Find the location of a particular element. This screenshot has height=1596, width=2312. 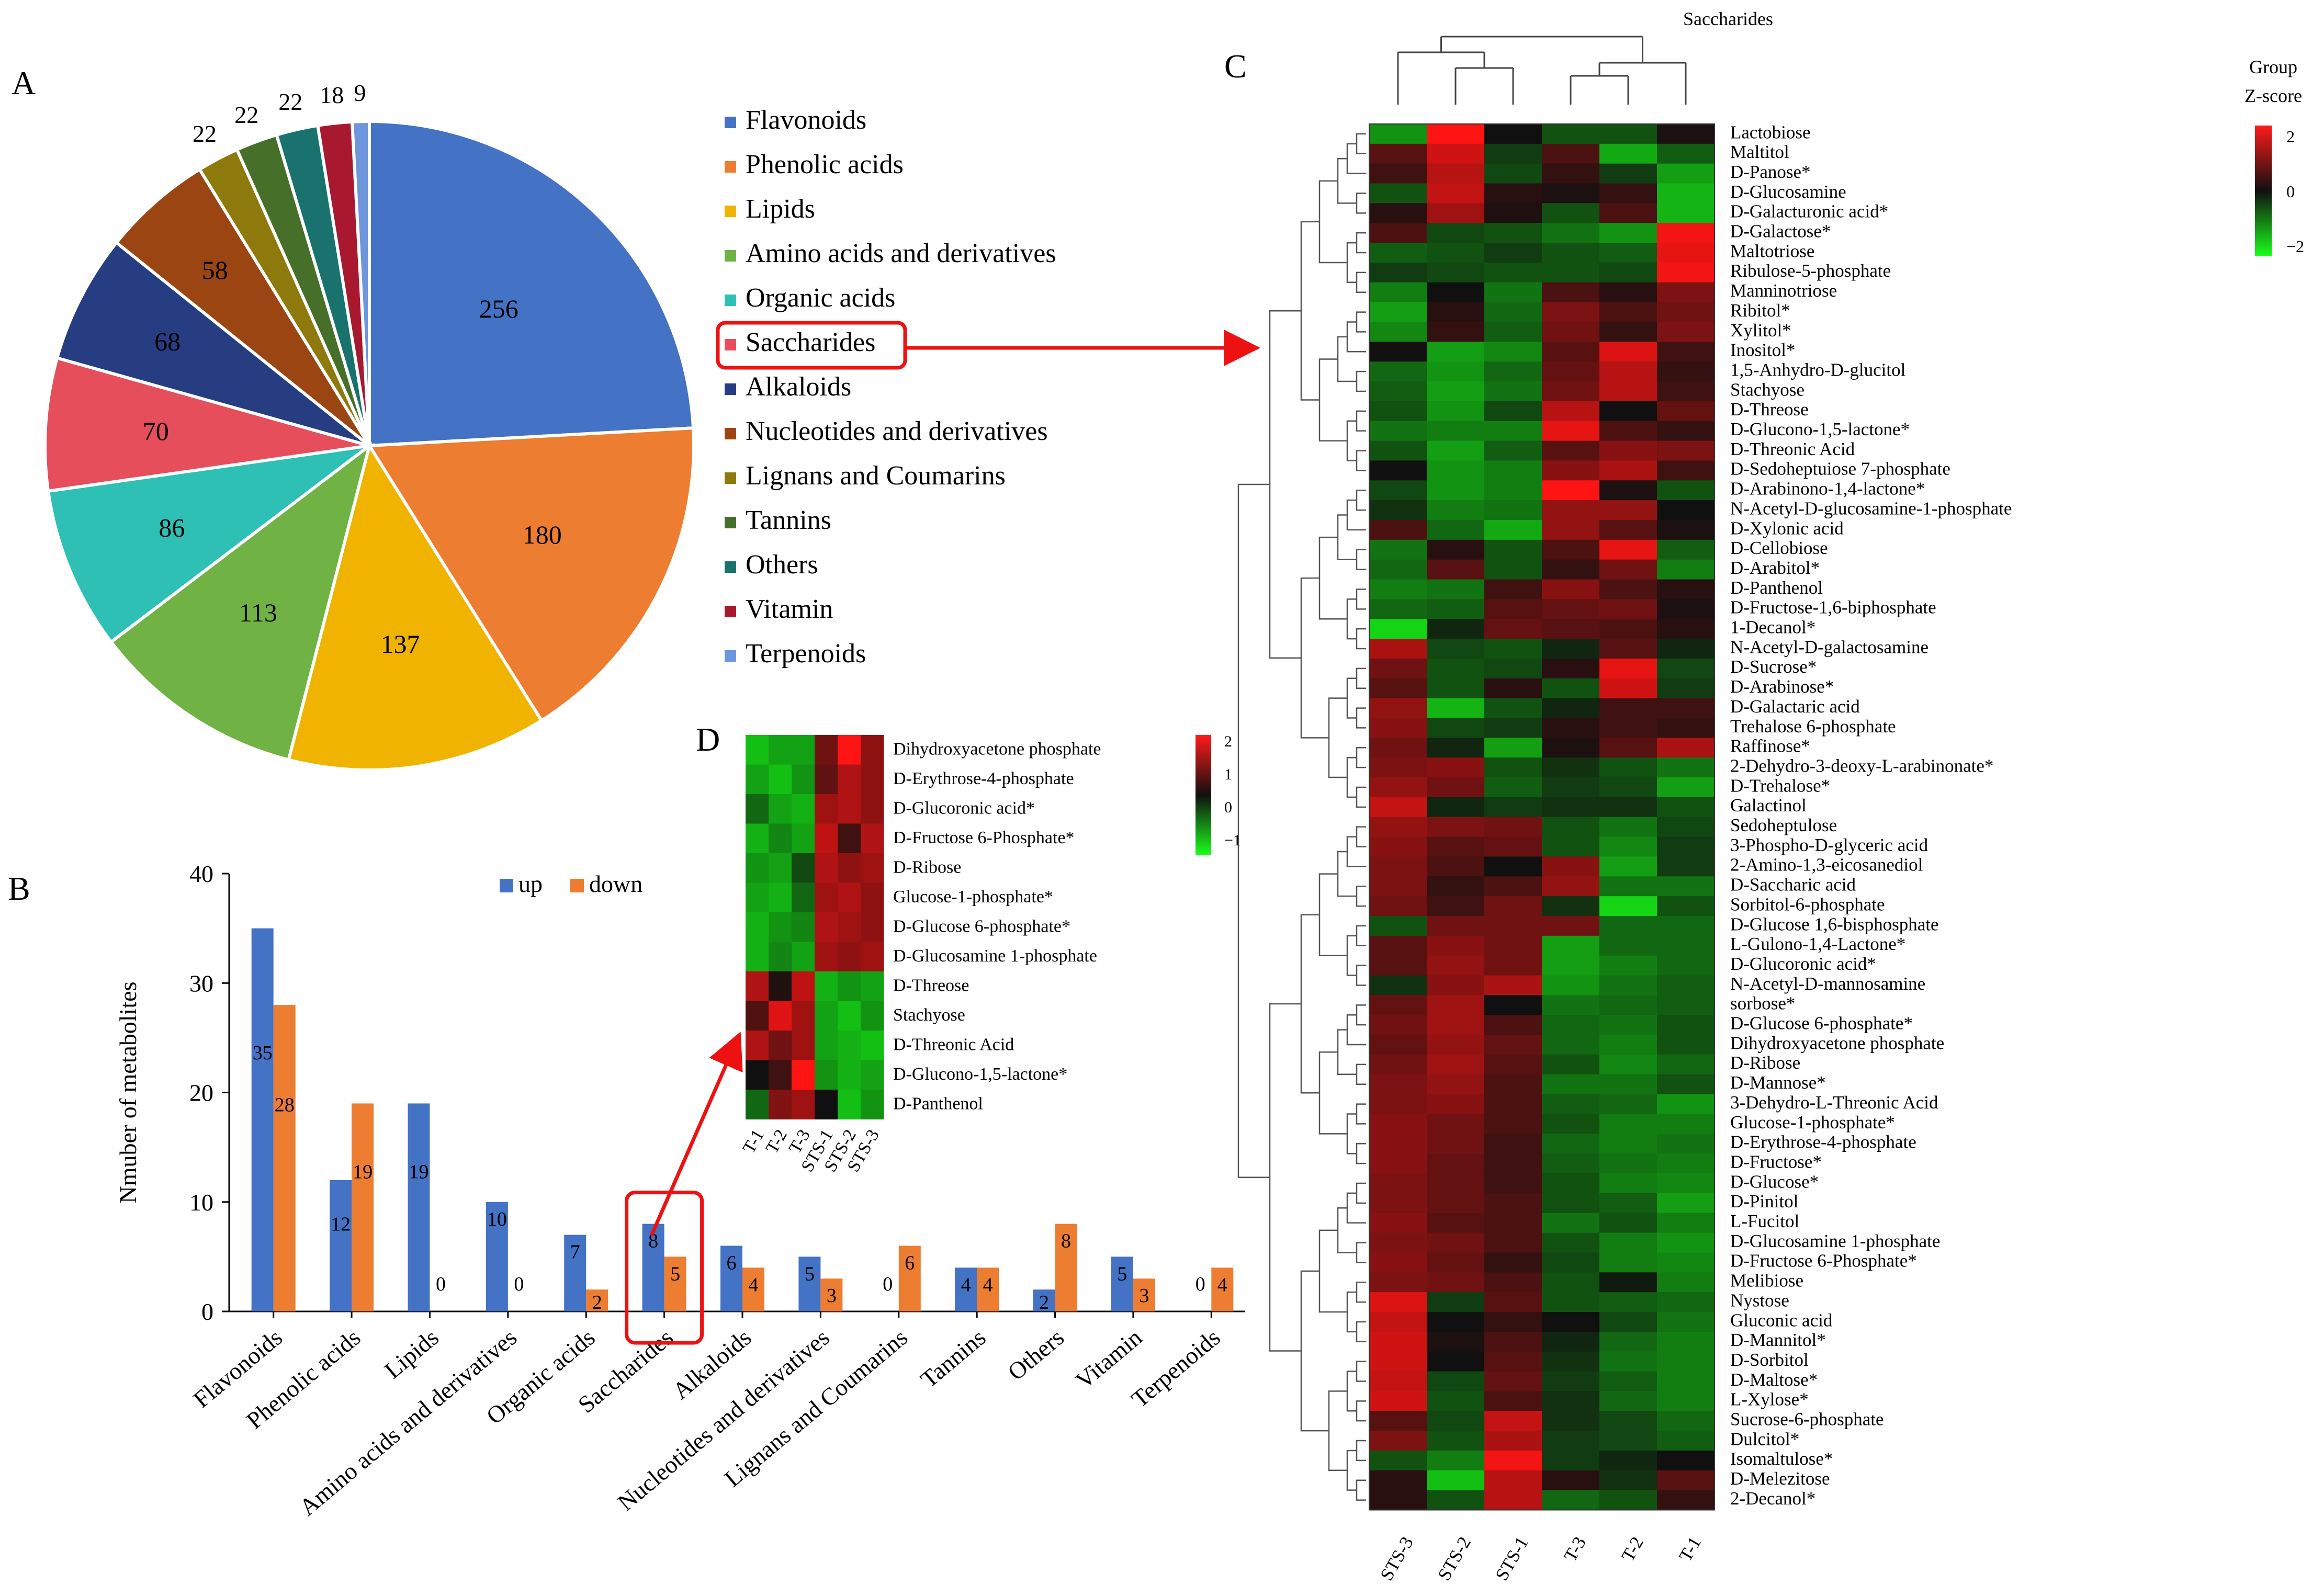

heatmap-c-colorbar is located at coordinates (2263, 191).